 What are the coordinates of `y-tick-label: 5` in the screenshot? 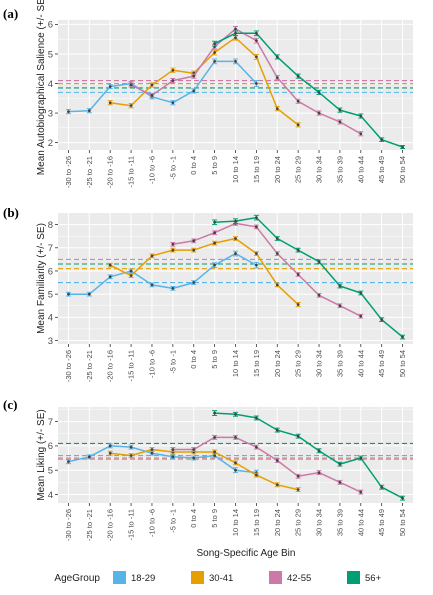 It's located at (50, 54).